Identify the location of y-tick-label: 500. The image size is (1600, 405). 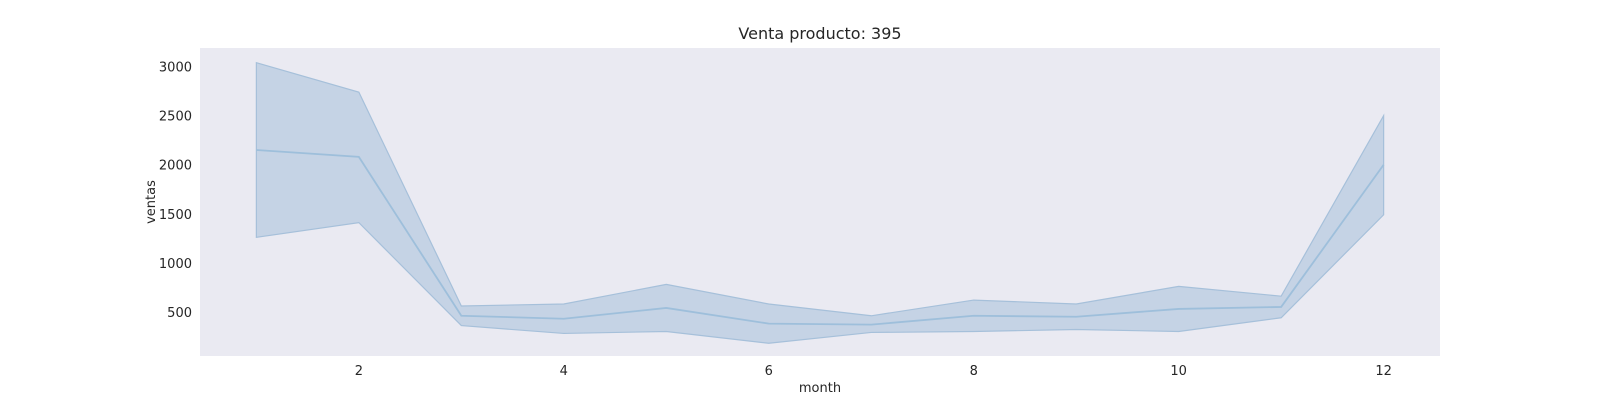
(179, 313).